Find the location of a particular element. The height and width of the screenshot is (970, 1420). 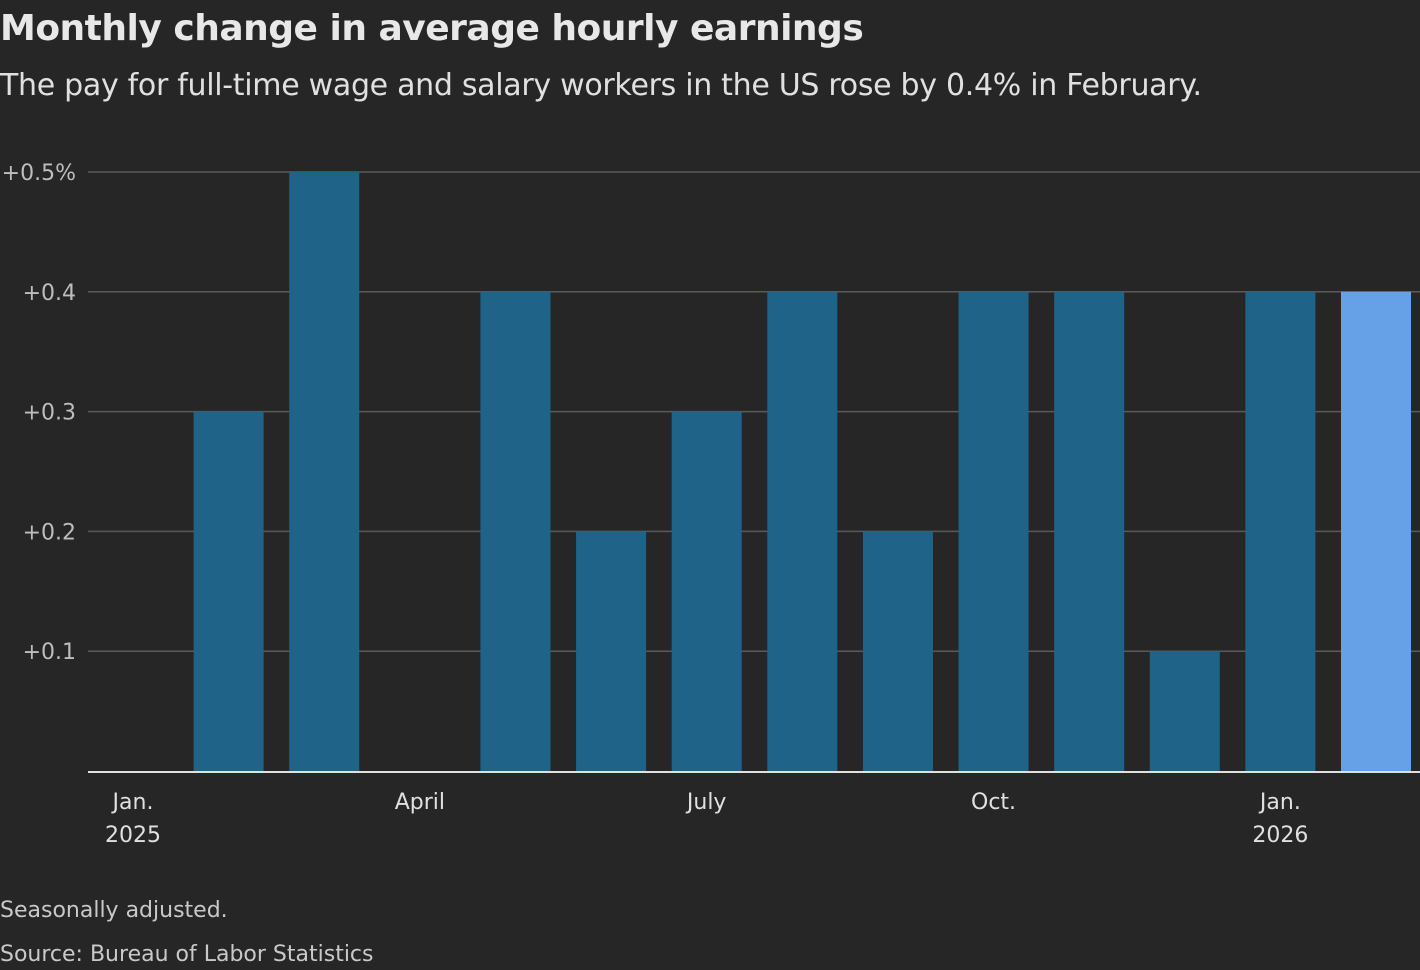

x-tick-label: Oct. is located at coordinates (993, 802).